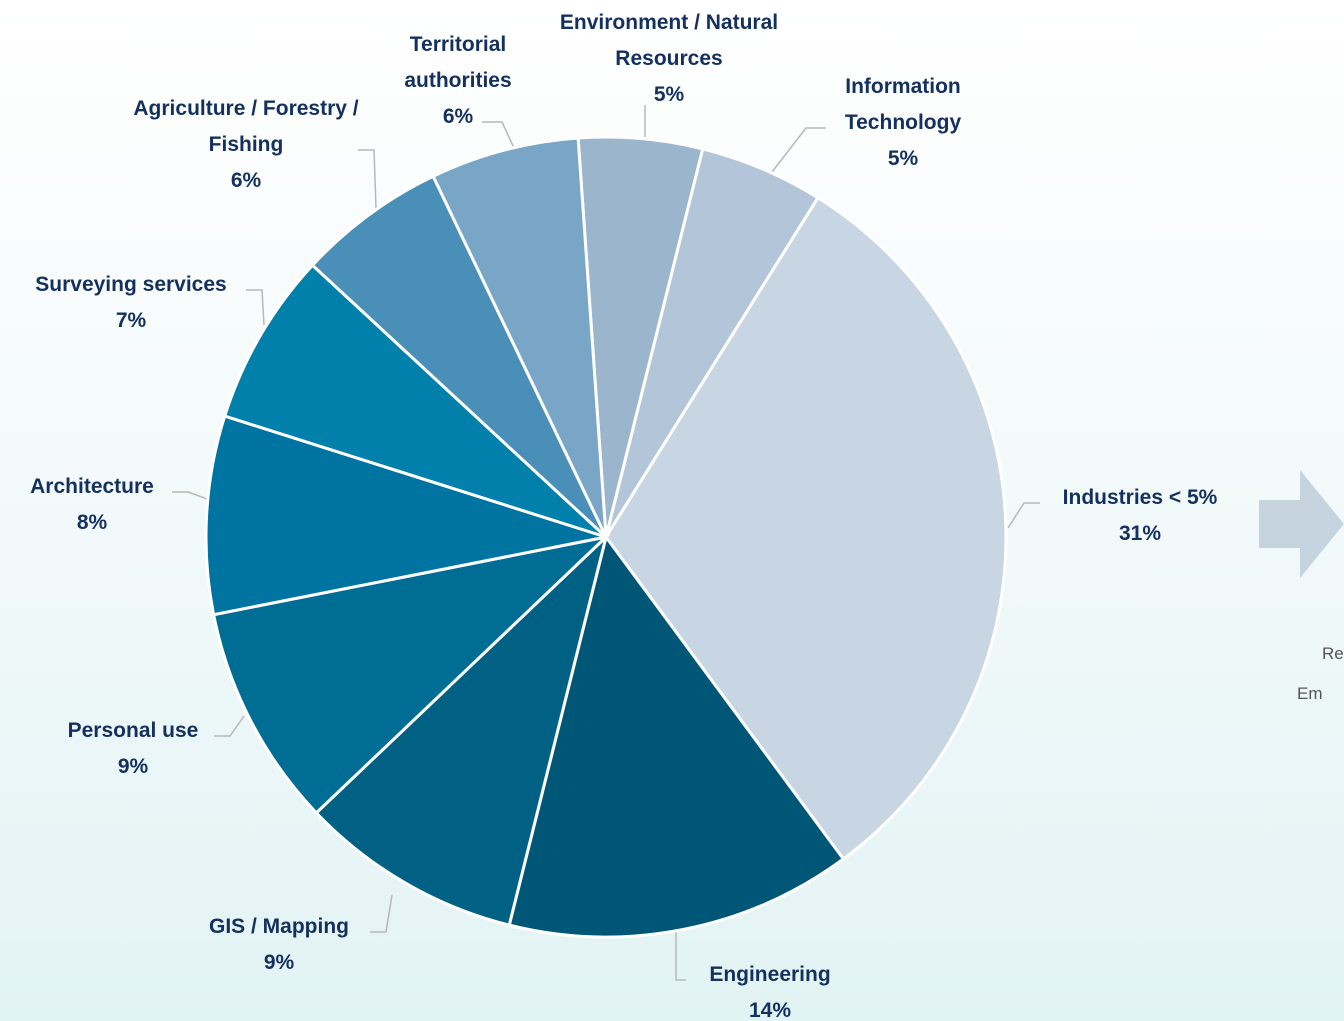  Describe the element at coordinates (279, 945) in the screenshot. I see `data-label: GIS / Mapping 9%` at that location.